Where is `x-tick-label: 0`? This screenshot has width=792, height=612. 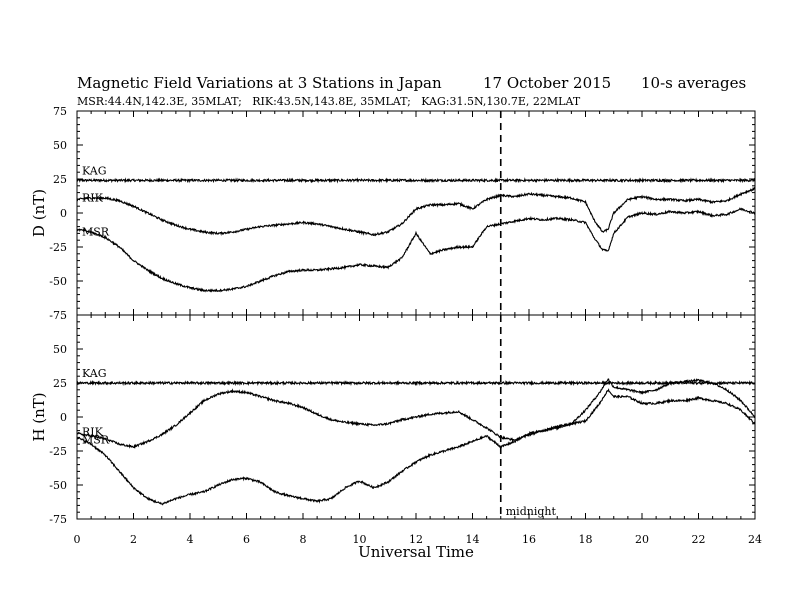
x-tick-label: 0 is located at coordinates (77, 539).